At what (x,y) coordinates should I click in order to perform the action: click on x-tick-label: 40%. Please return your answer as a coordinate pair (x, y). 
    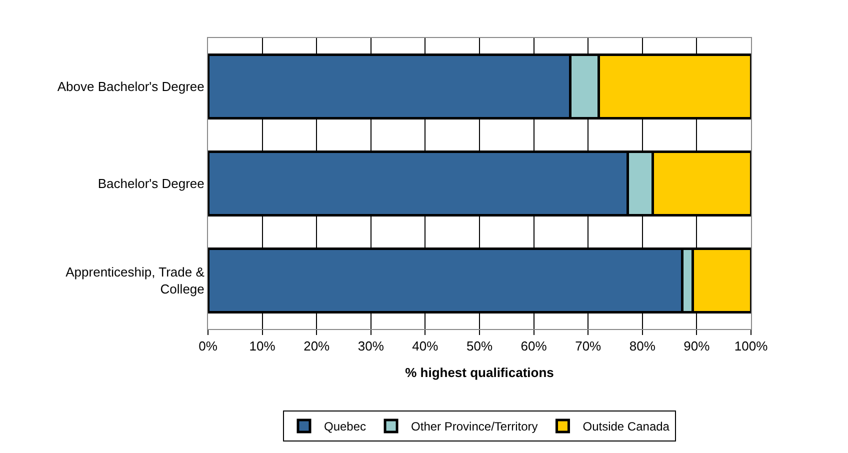
    Looking at the image, I should click on (425, 346).